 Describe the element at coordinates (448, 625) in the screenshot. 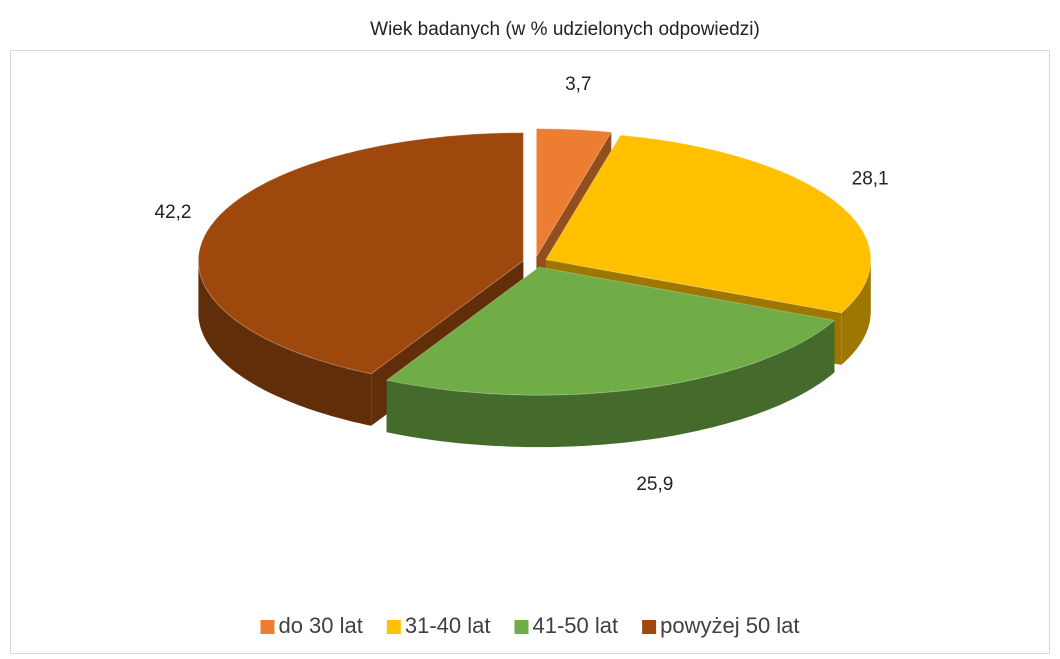

I see `legend-label: 31-40 lat` at that location.